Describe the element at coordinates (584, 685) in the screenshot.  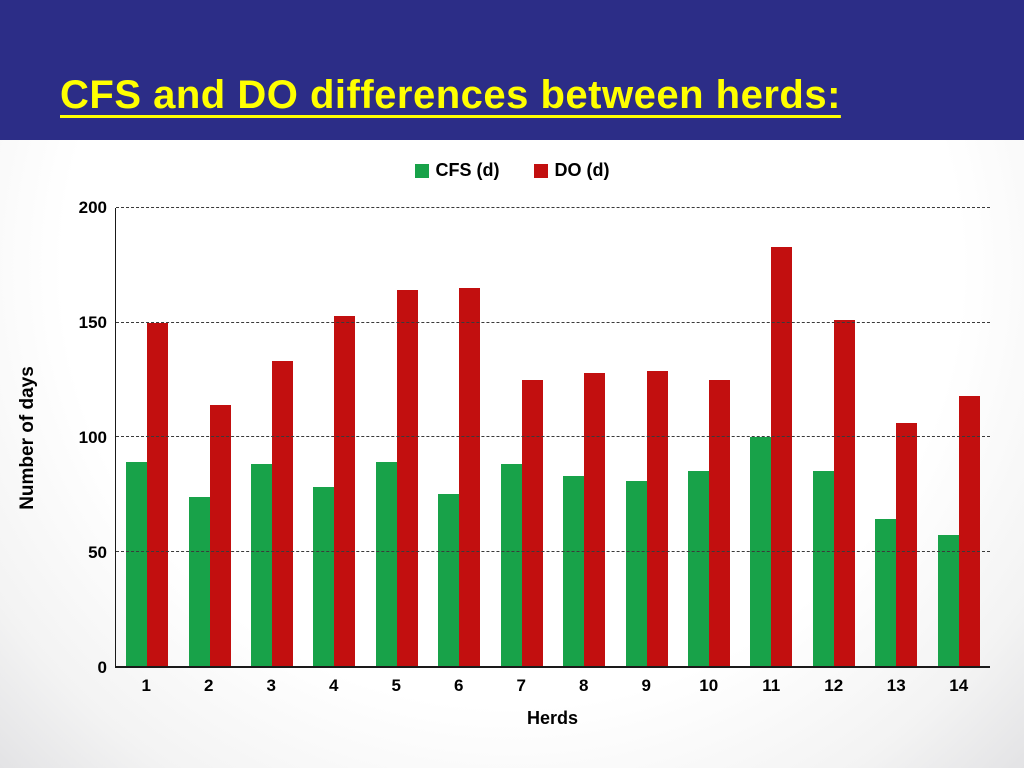
I see `x-tick-label-8: 8` at that location.